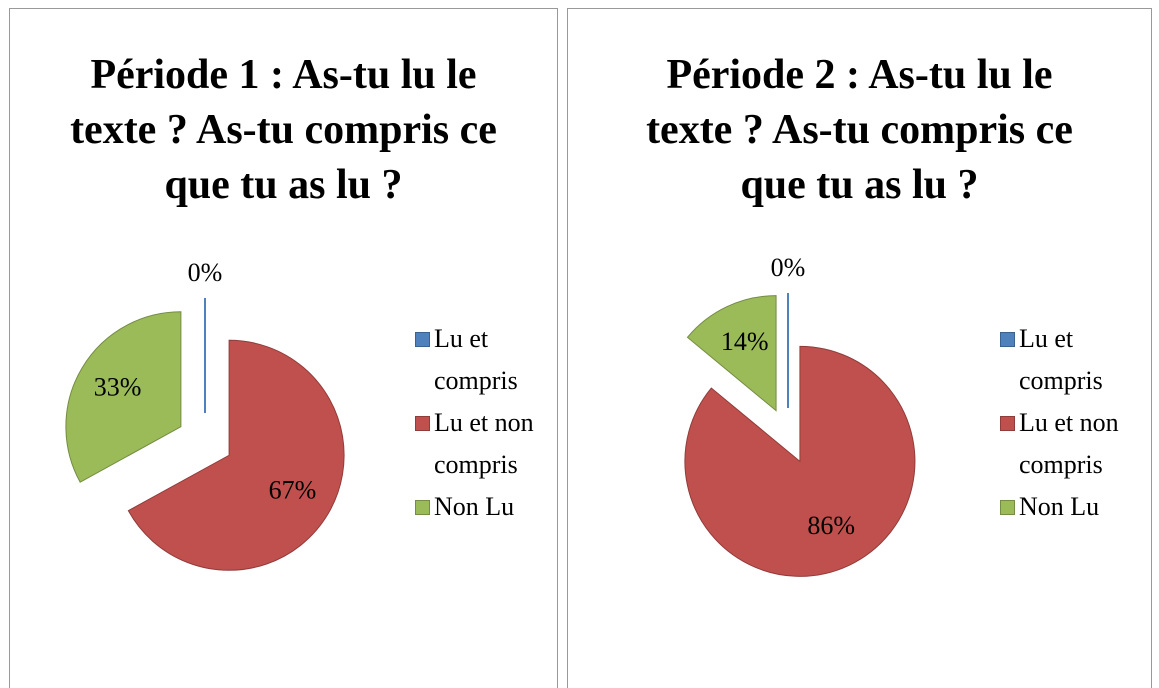  I want to click on data-label: 33%, so click(118, 386).